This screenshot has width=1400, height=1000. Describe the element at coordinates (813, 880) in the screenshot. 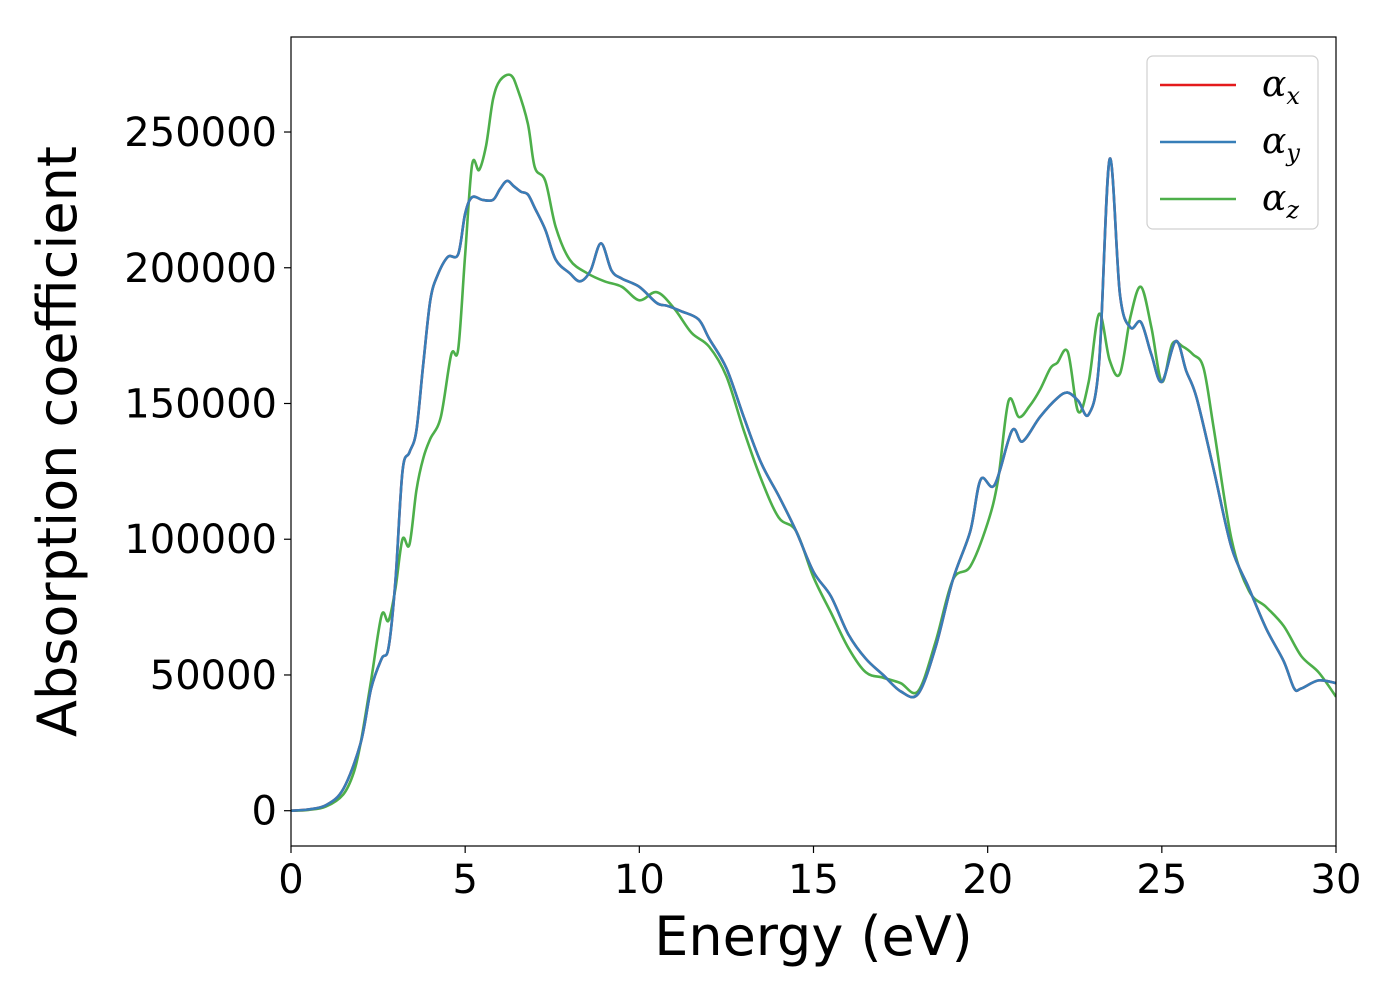

I see `x-tick-label: 15` at that location.